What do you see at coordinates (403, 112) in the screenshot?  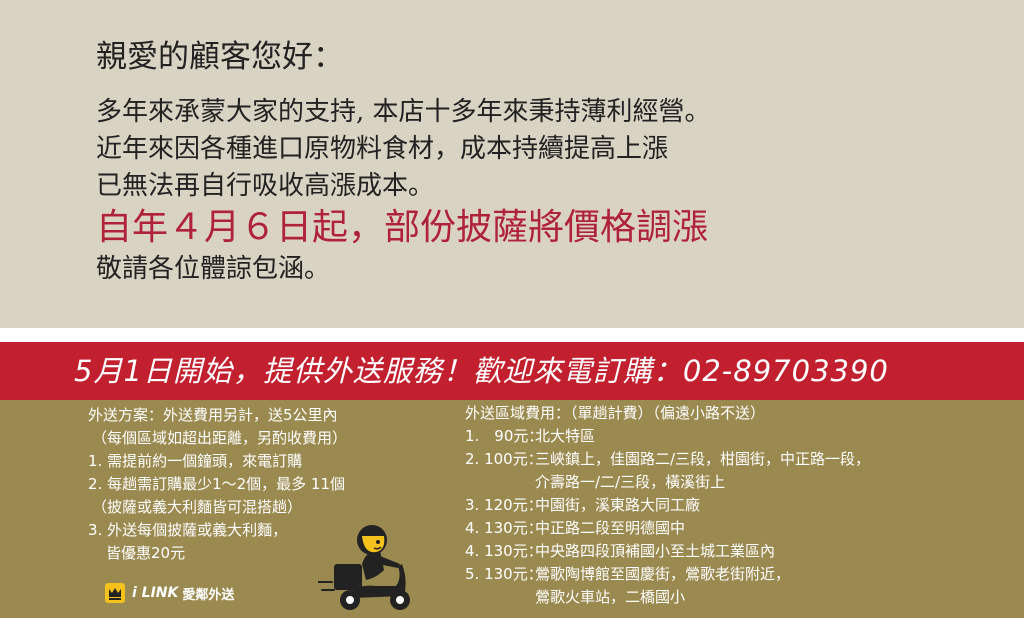 I see `notice-line-1: 多年來承蒙大家的支持, 本店十多年來秉持薄利經營。` at bounding box center [403, 112].